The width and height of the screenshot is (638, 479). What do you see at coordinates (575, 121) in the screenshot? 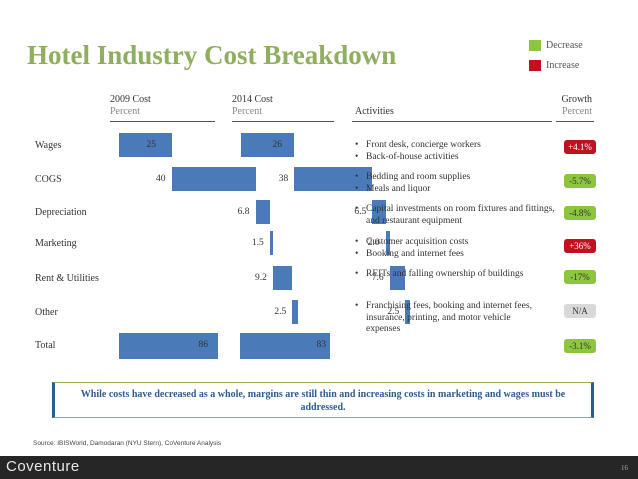
I see `header-growth-rule` at bounding box center [575, 121].